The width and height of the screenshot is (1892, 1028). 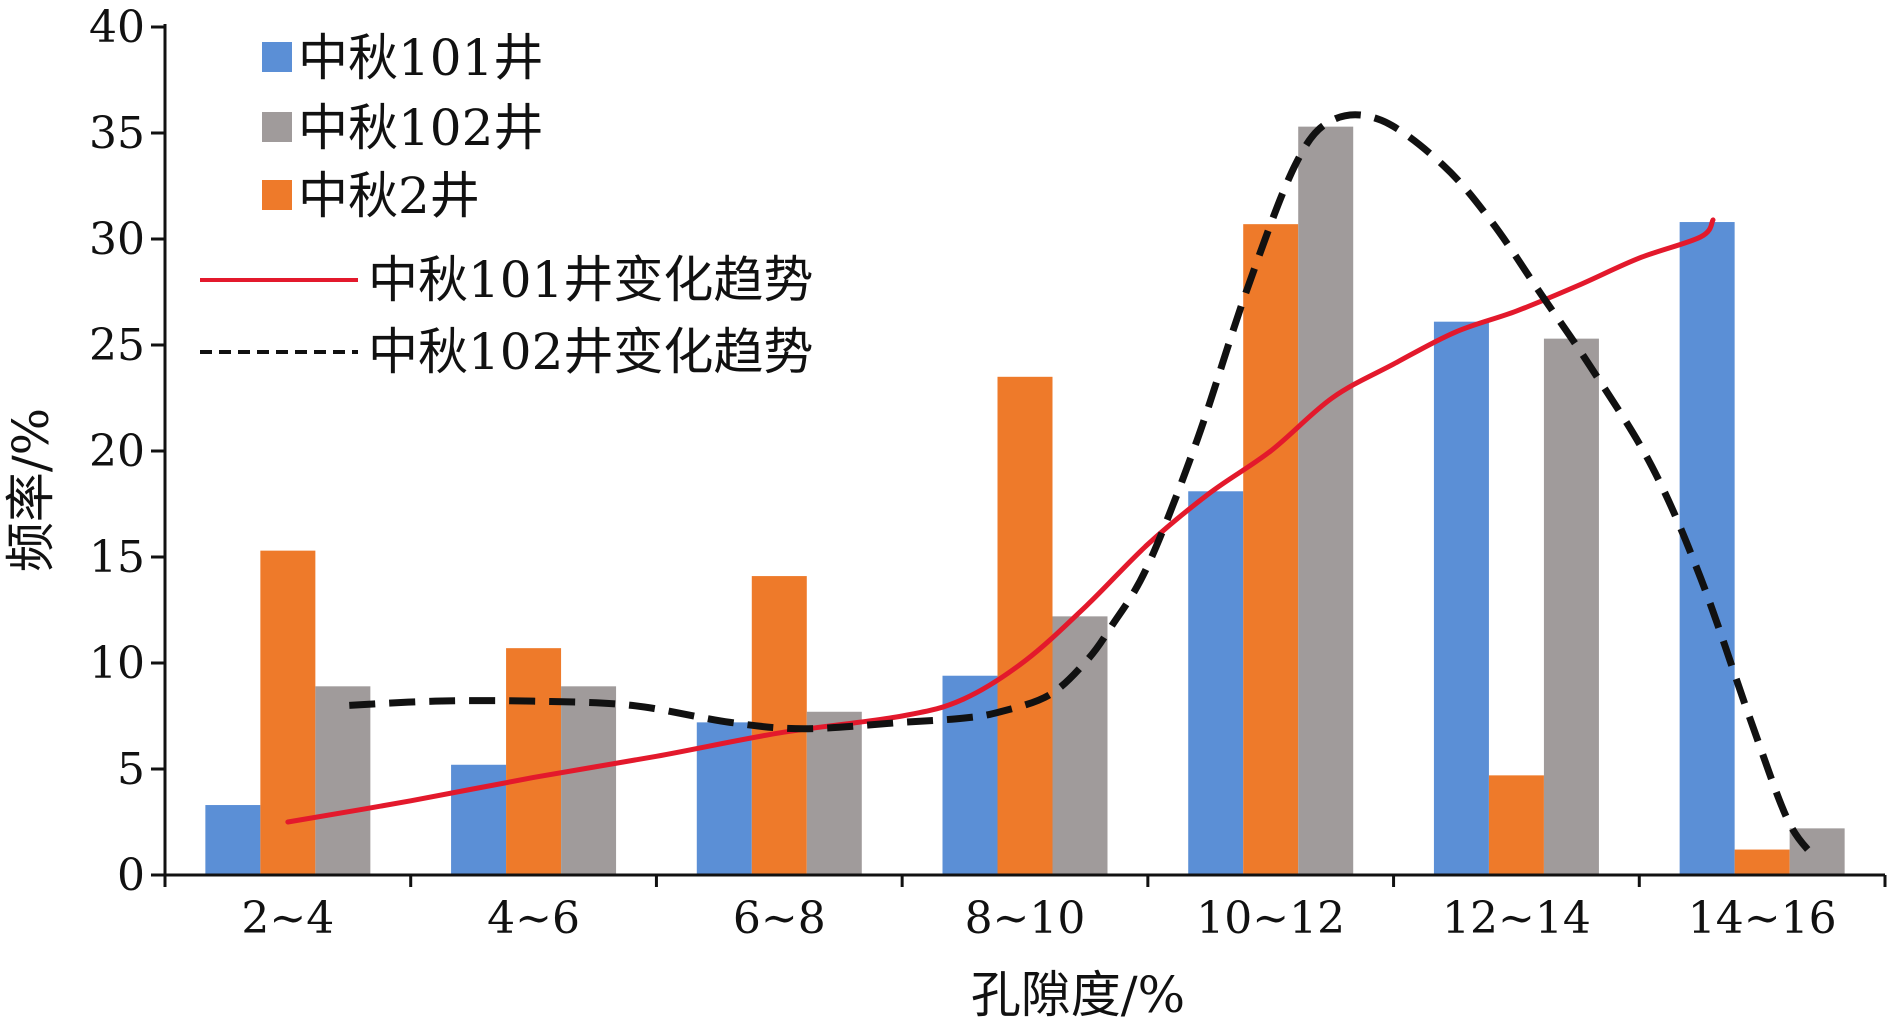 I want to click on y-tick-label: 0, so click(x=131, y=875).